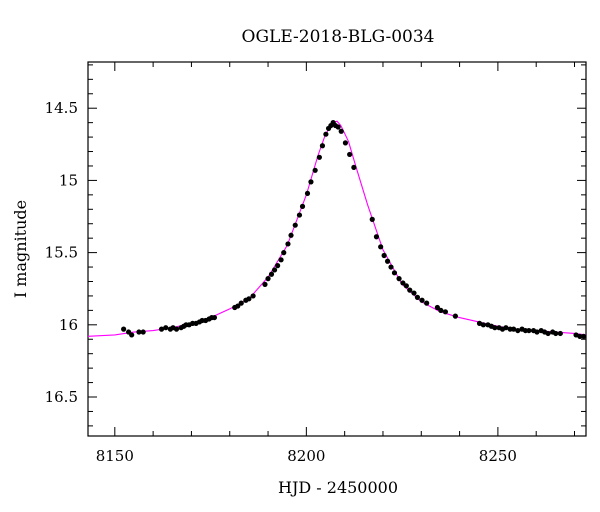  I want to click on y-axis-label: I magnitude, so click(20, 249).